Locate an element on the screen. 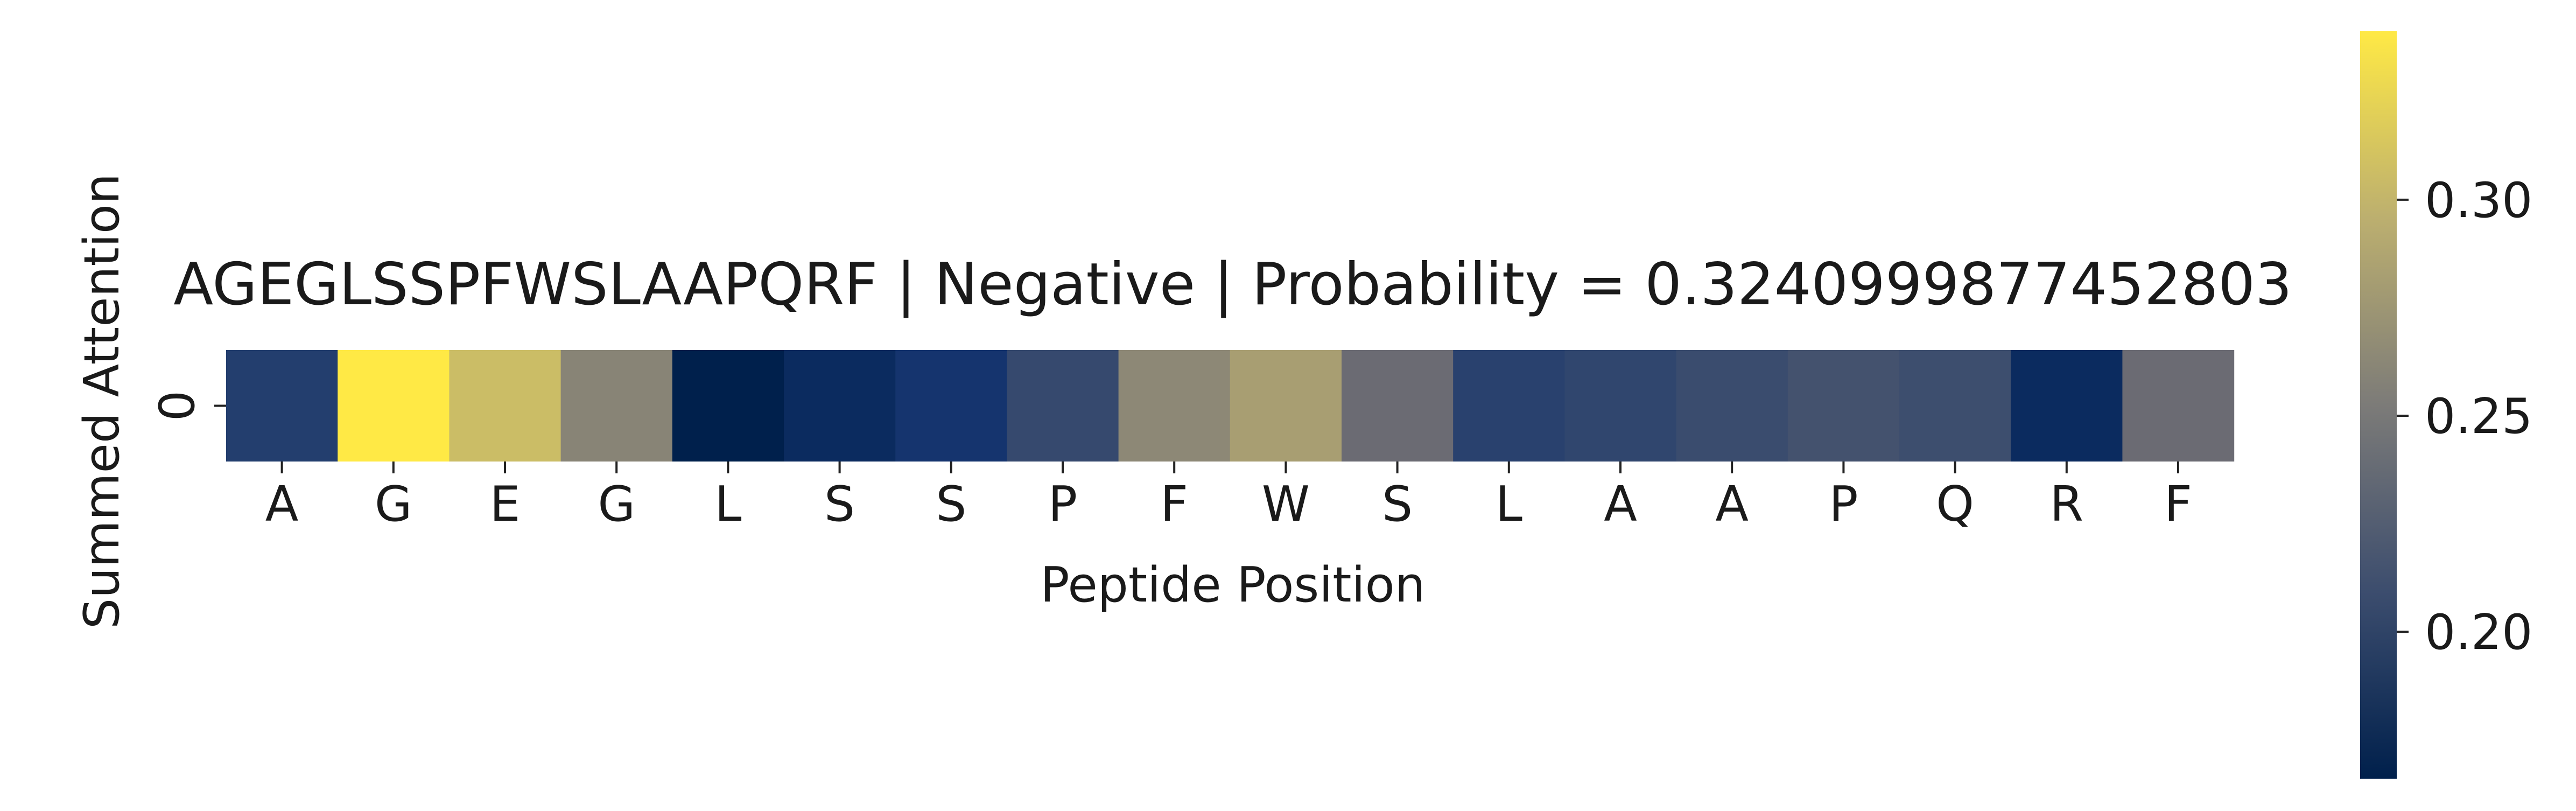  x-axis-label: Peptide Position is located at coordinates (1232, 585).